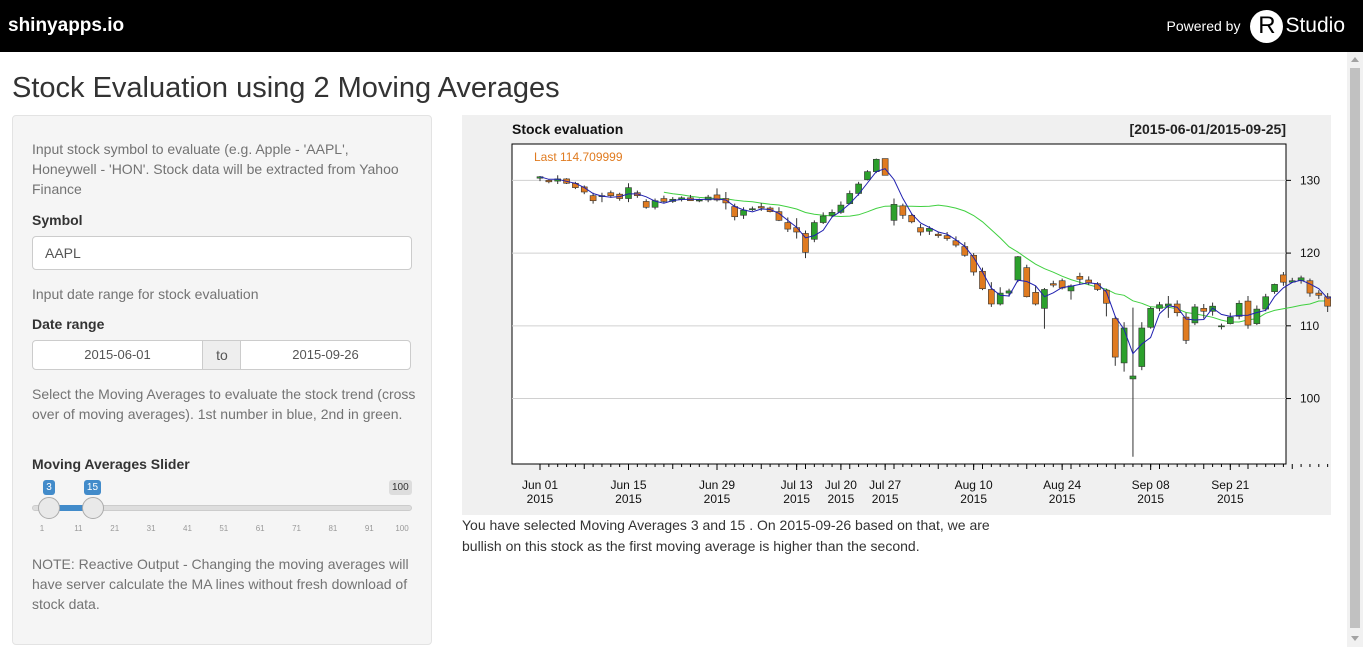 The height and width of the screenshot is (647, 1363). Describe the element at coordinates (286, 88) in the screenshot. I see `page-title: Stock Evaluation using 2 Moving Averages` at that location.